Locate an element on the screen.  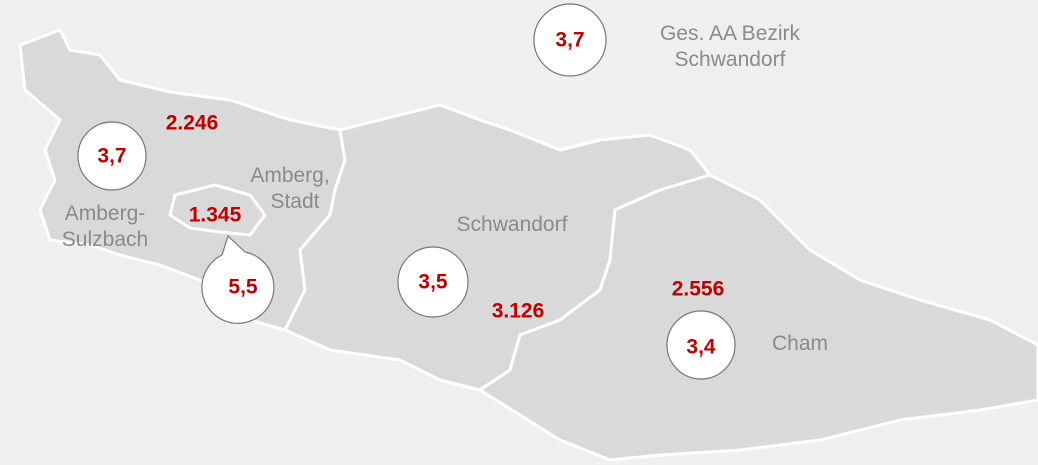
region-label: Sulzbach is located at coordinates (105, 239).